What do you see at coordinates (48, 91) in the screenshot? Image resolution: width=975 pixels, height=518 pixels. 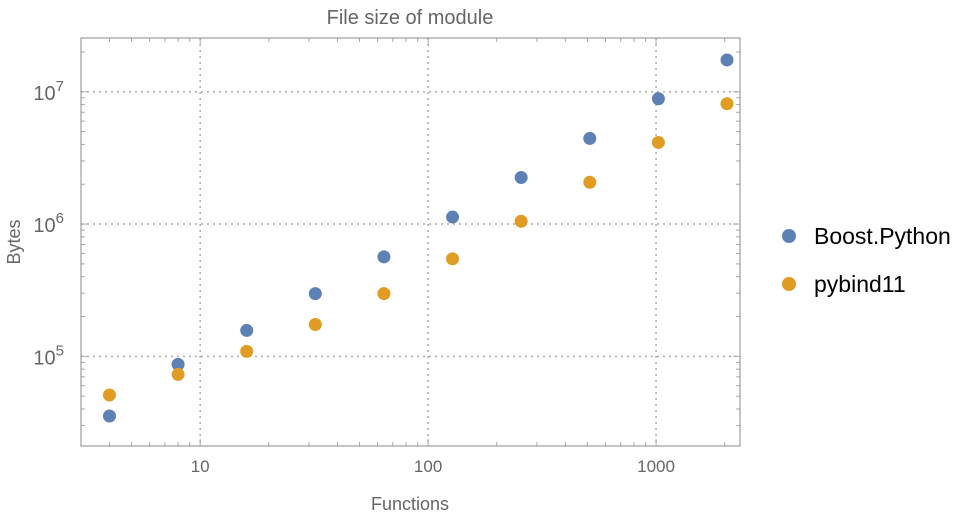 I see `y-tick-label: 10⁷` at bounding box center [48, 91].